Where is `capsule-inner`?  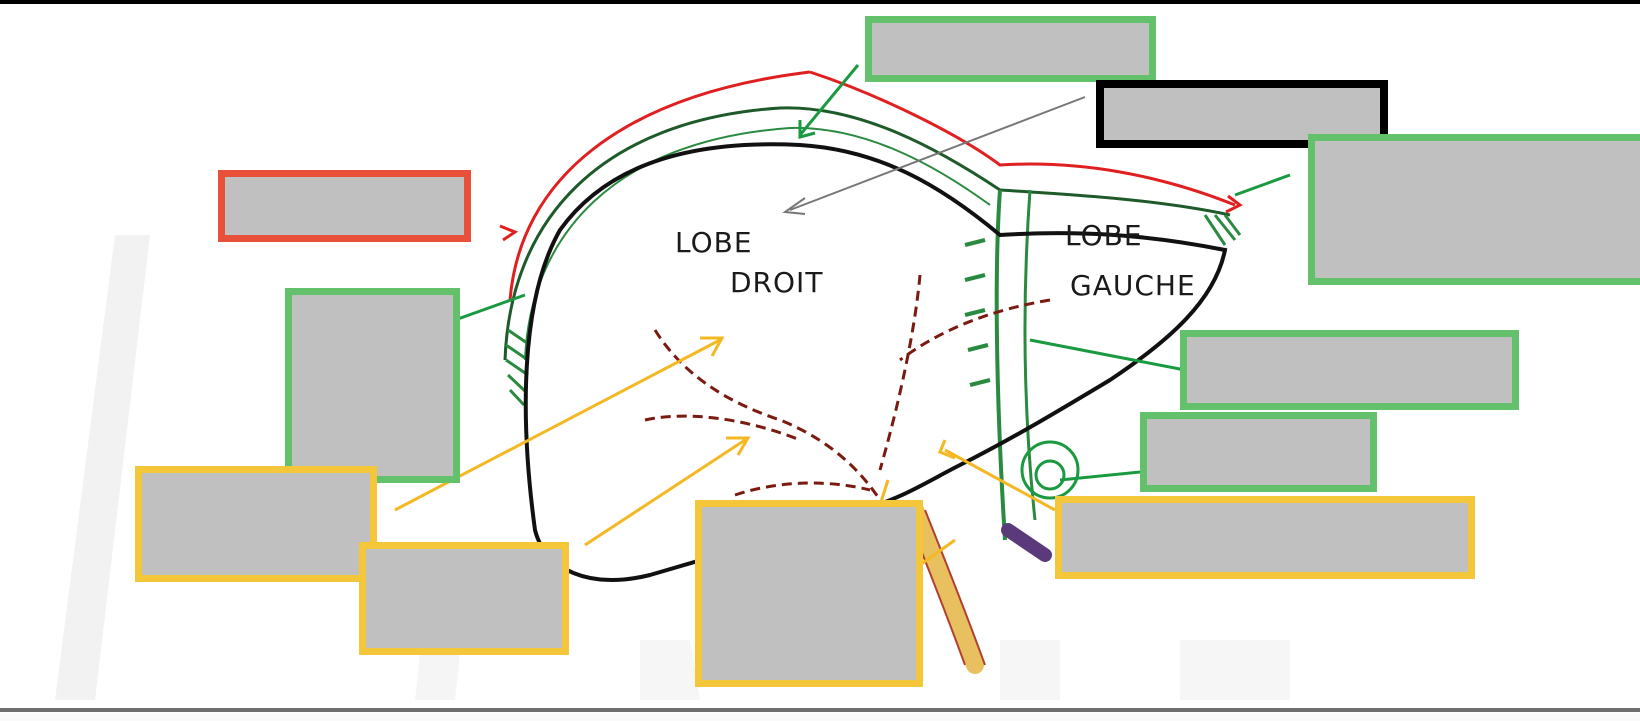 capsule-inner is located at coordinates (757, 243).